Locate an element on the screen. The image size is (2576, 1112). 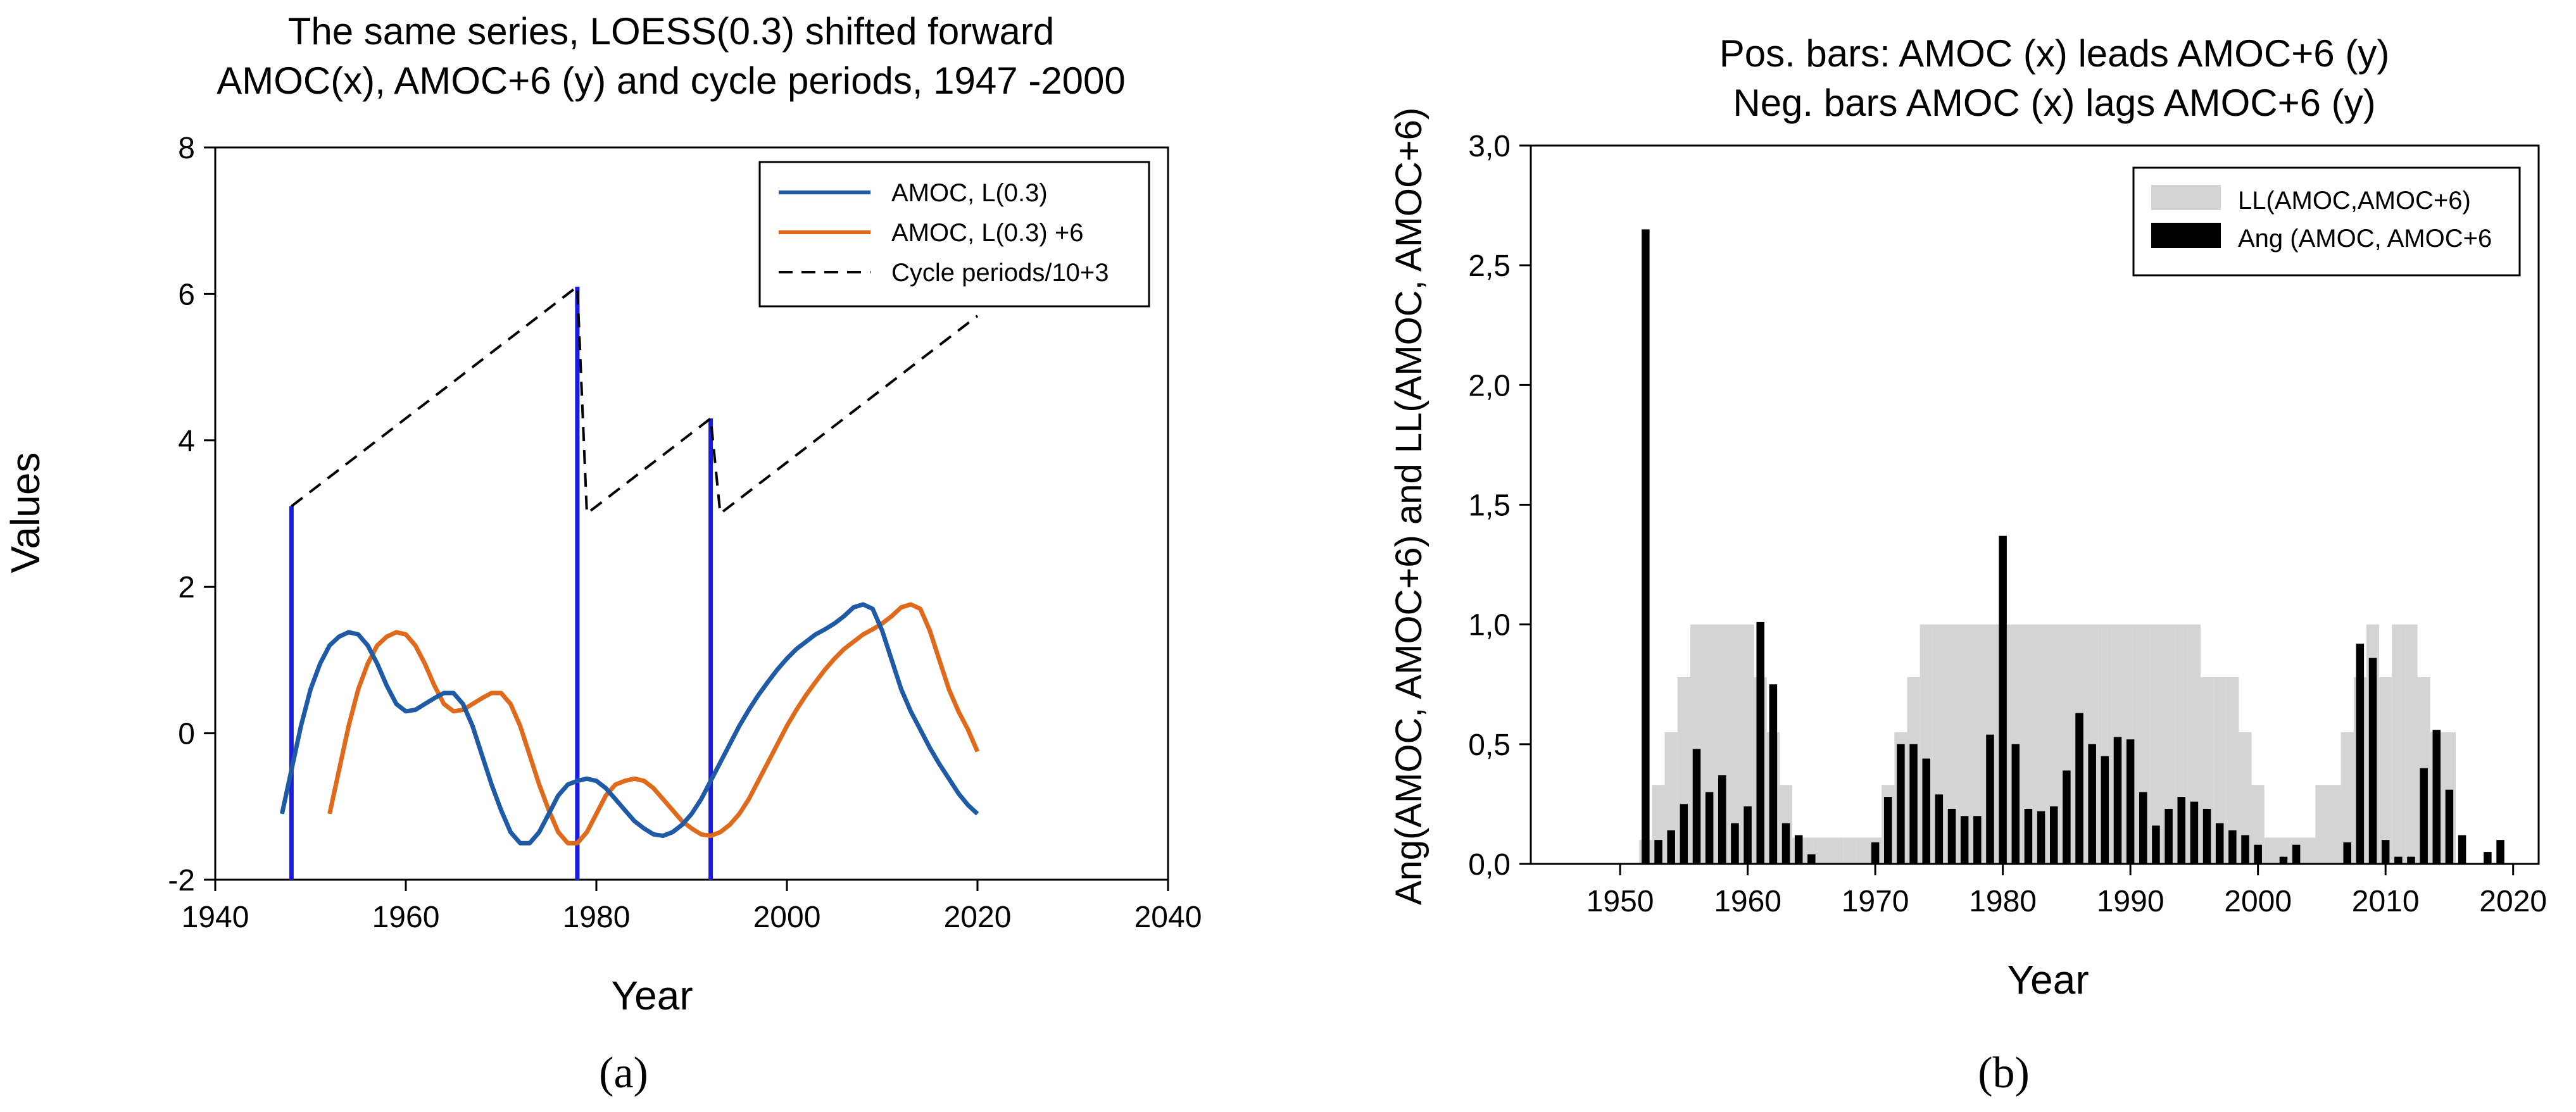
panel-a-x-axis-label: Year is located at coordinates (652, 995).